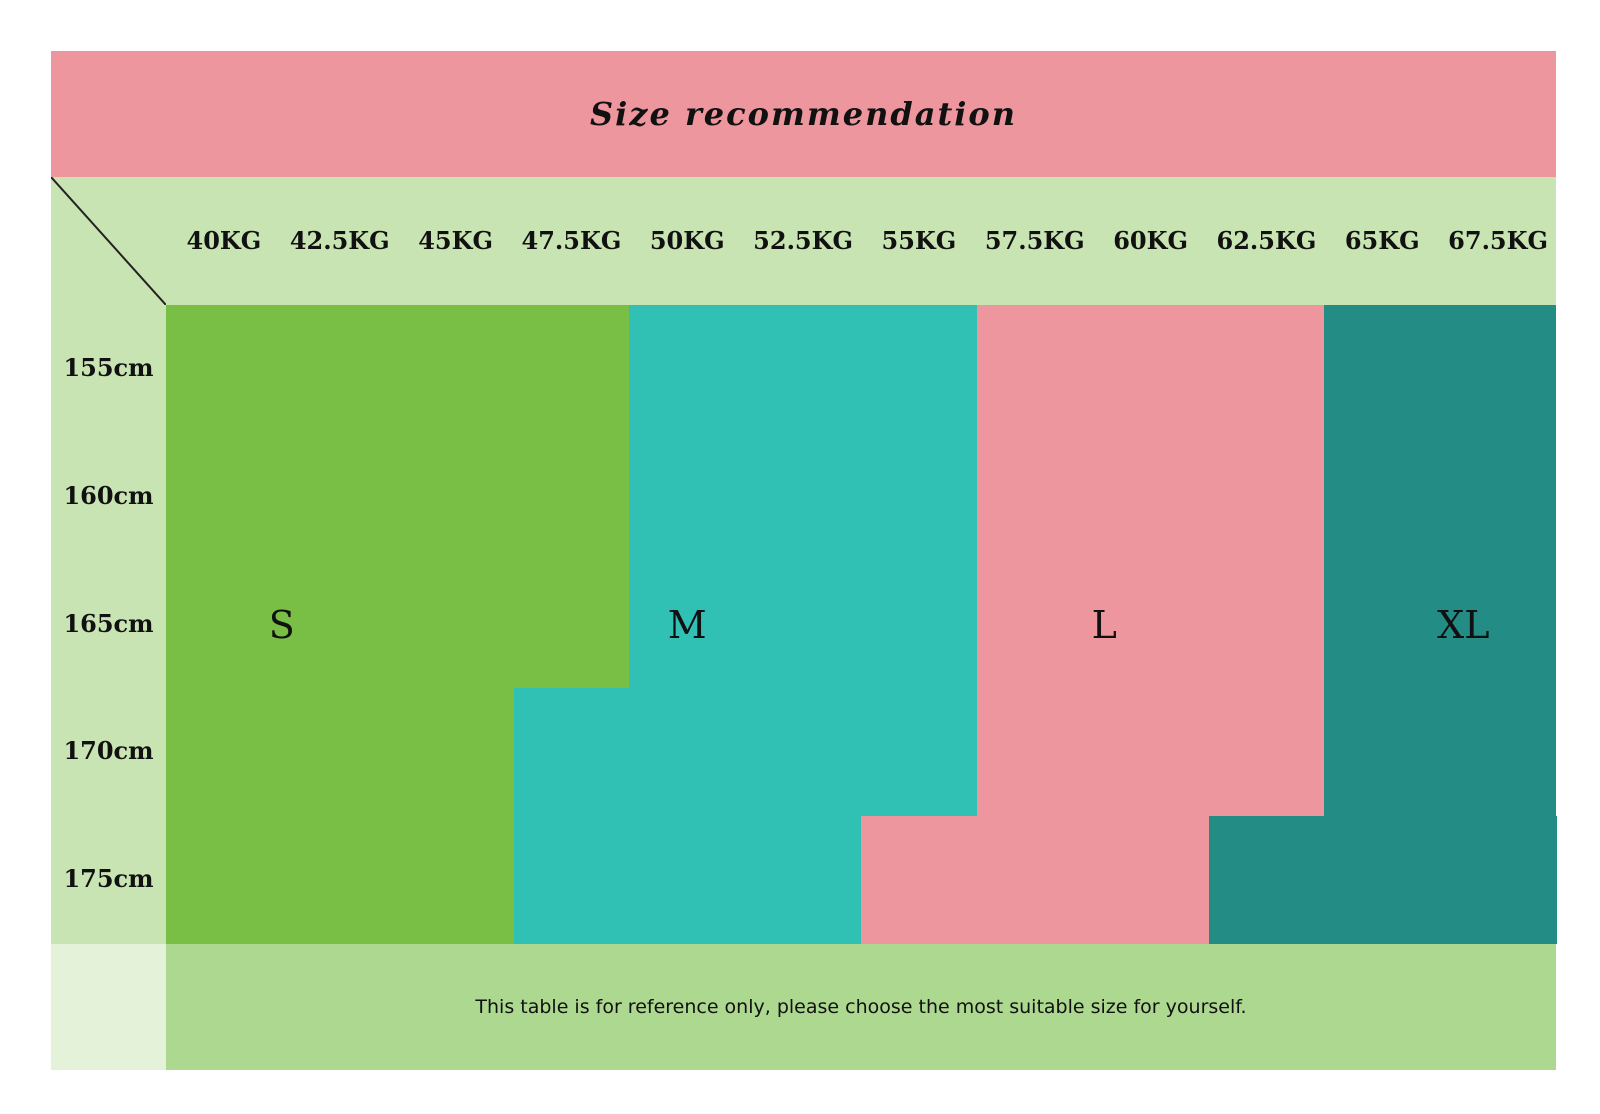 This screenshot has height=1114, width=1600. What do you see at coordinates (108, 751) in the screenshot?
I see `height-label: 170cm` at bounding box center [108, 751].